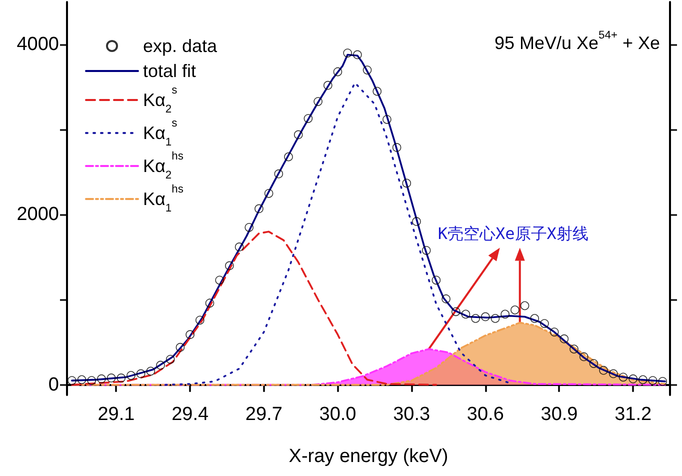 This screenshot has width=682, height=476. Describe the element at coordinates (337, 414) in the screenshot. I see `text: 30.0` at that location.